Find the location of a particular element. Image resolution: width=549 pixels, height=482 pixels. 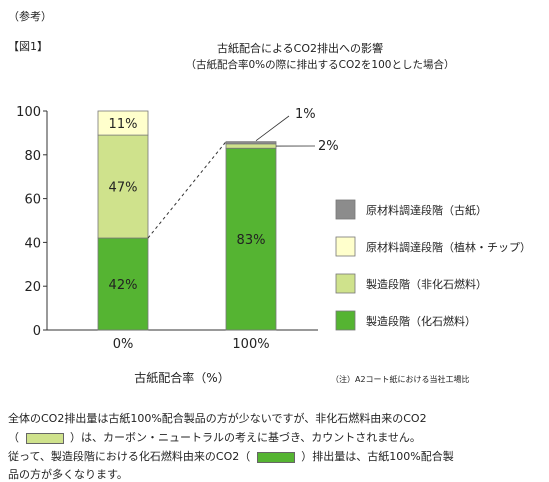

note-line-3: 従って、製造段階における化石燃料由来のCO2（ ）排出量は、古紙100%配合製 is located at coordinates (231, 456).